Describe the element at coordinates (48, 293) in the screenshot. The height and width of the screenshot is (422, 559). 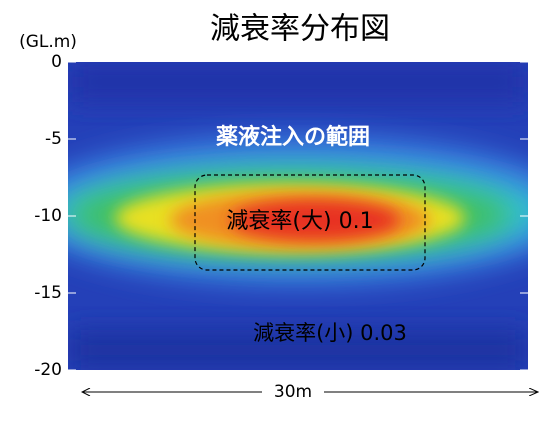
I see `y-tick-label: -15` at that location.